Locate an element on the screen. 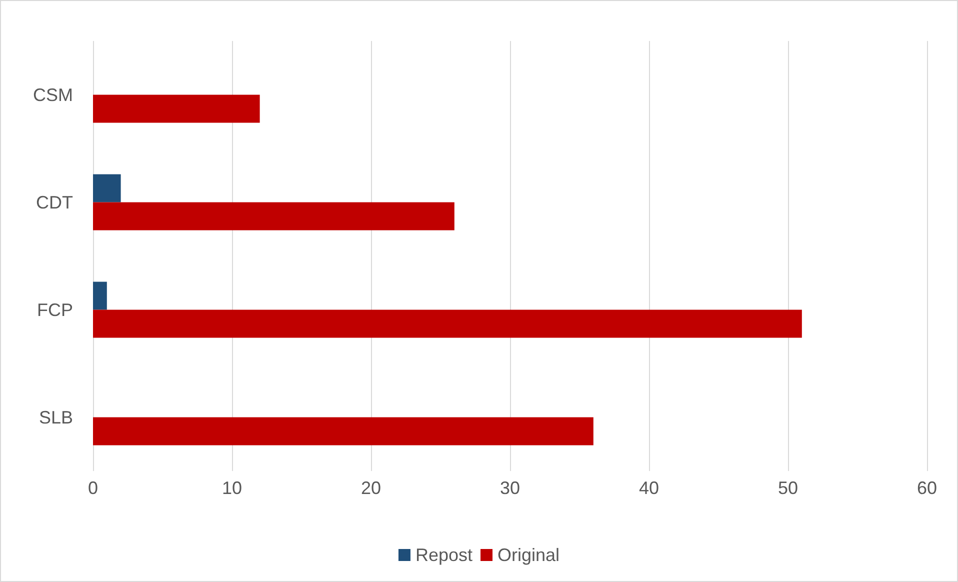  x-tick-label: 40 is located at coordinates (649, 488).